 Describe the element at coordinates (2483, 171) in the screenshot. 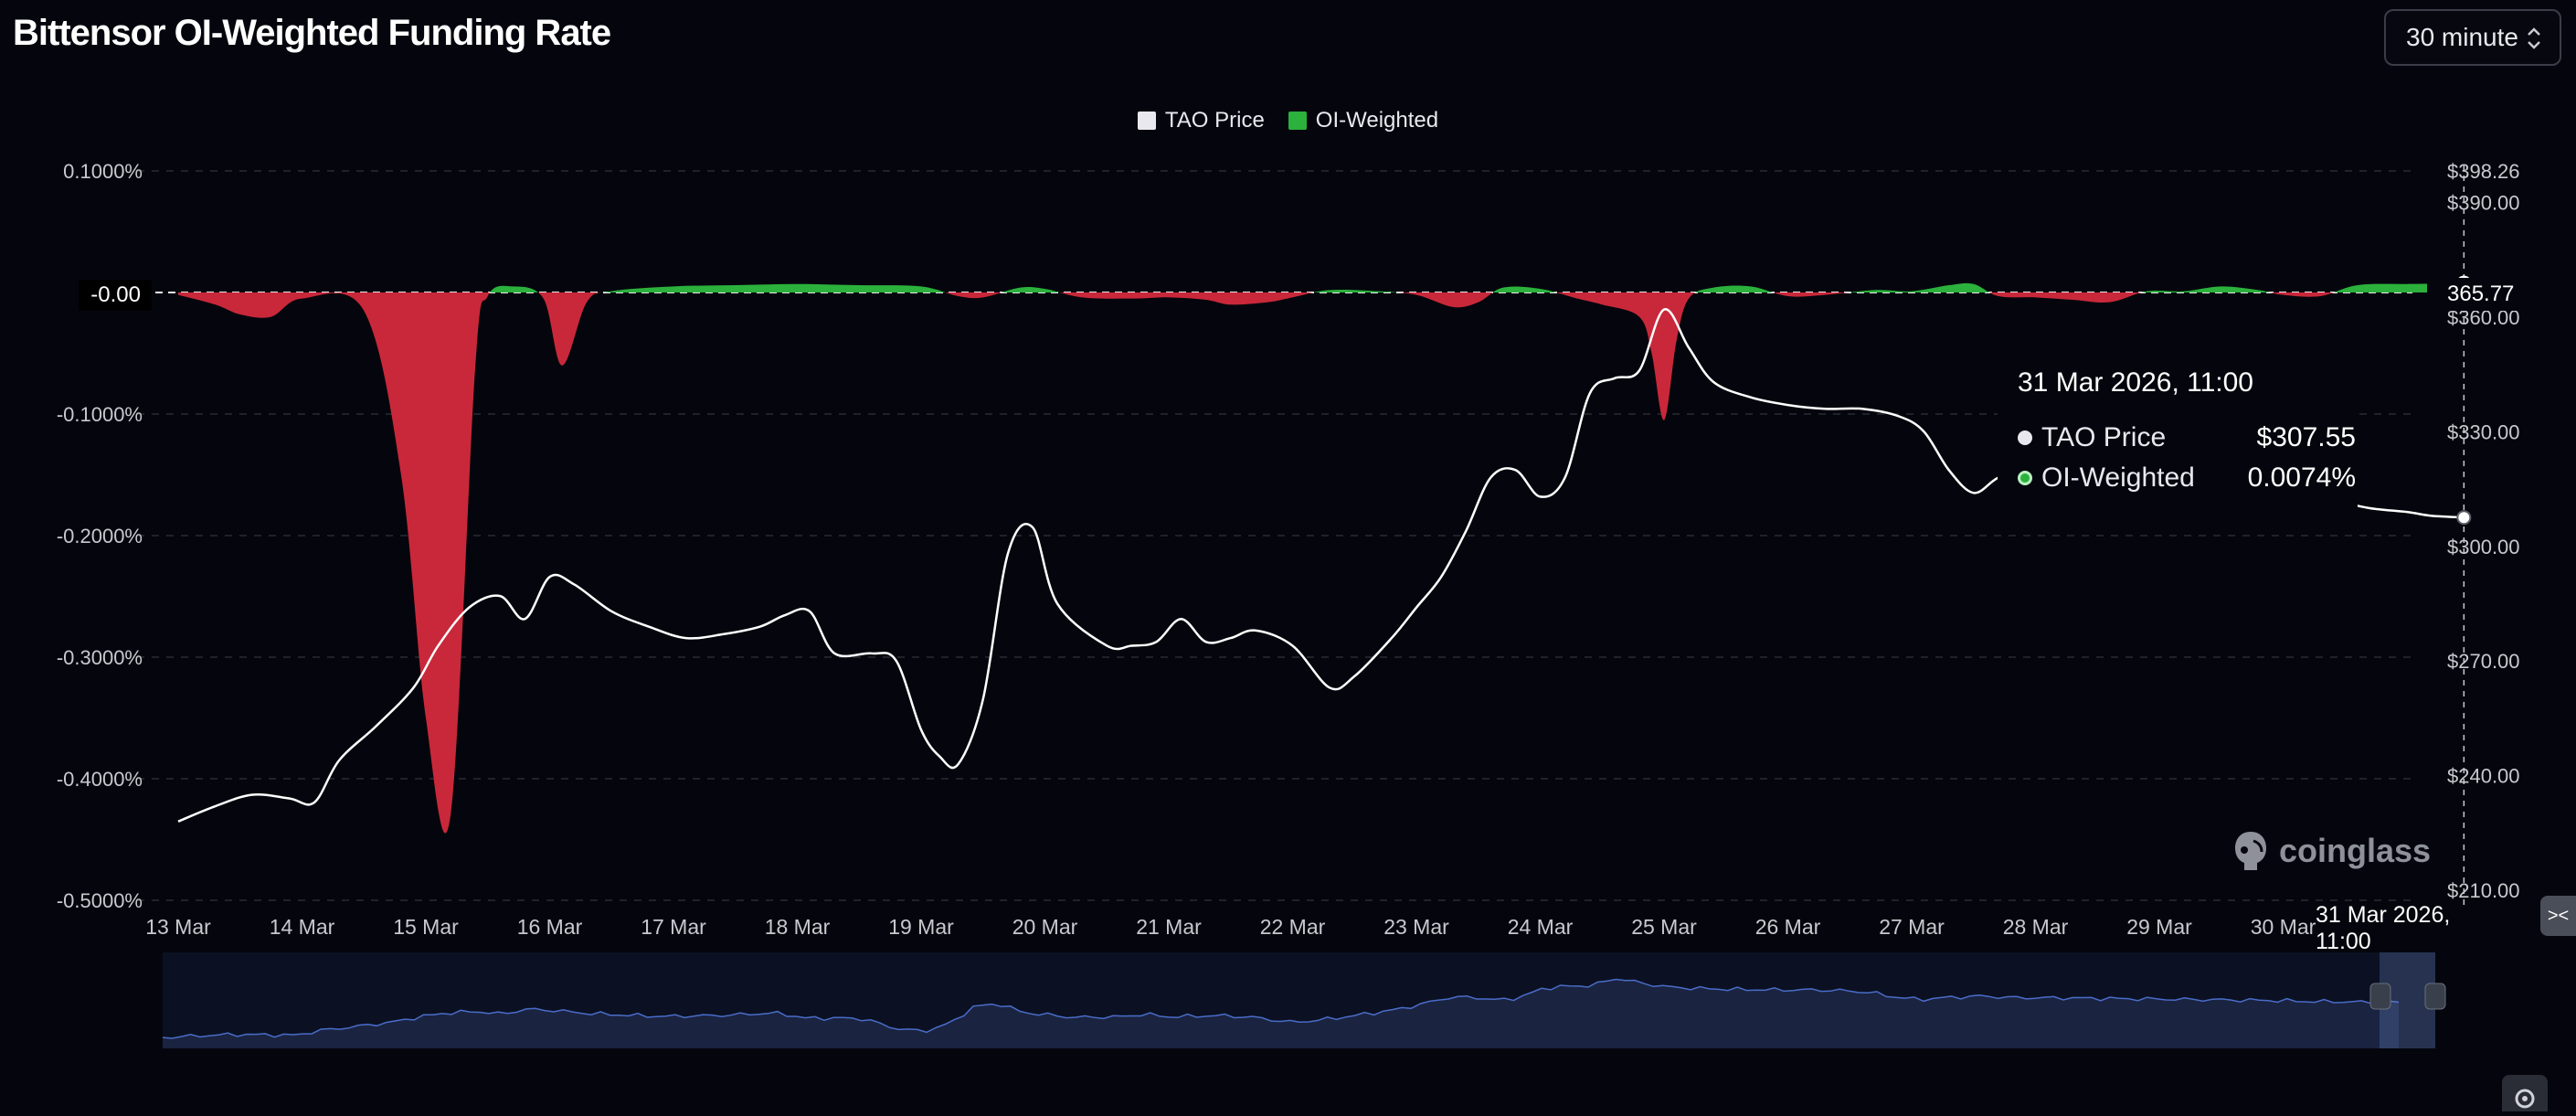

I see `y-right-tick-label: $398.26` at that location.